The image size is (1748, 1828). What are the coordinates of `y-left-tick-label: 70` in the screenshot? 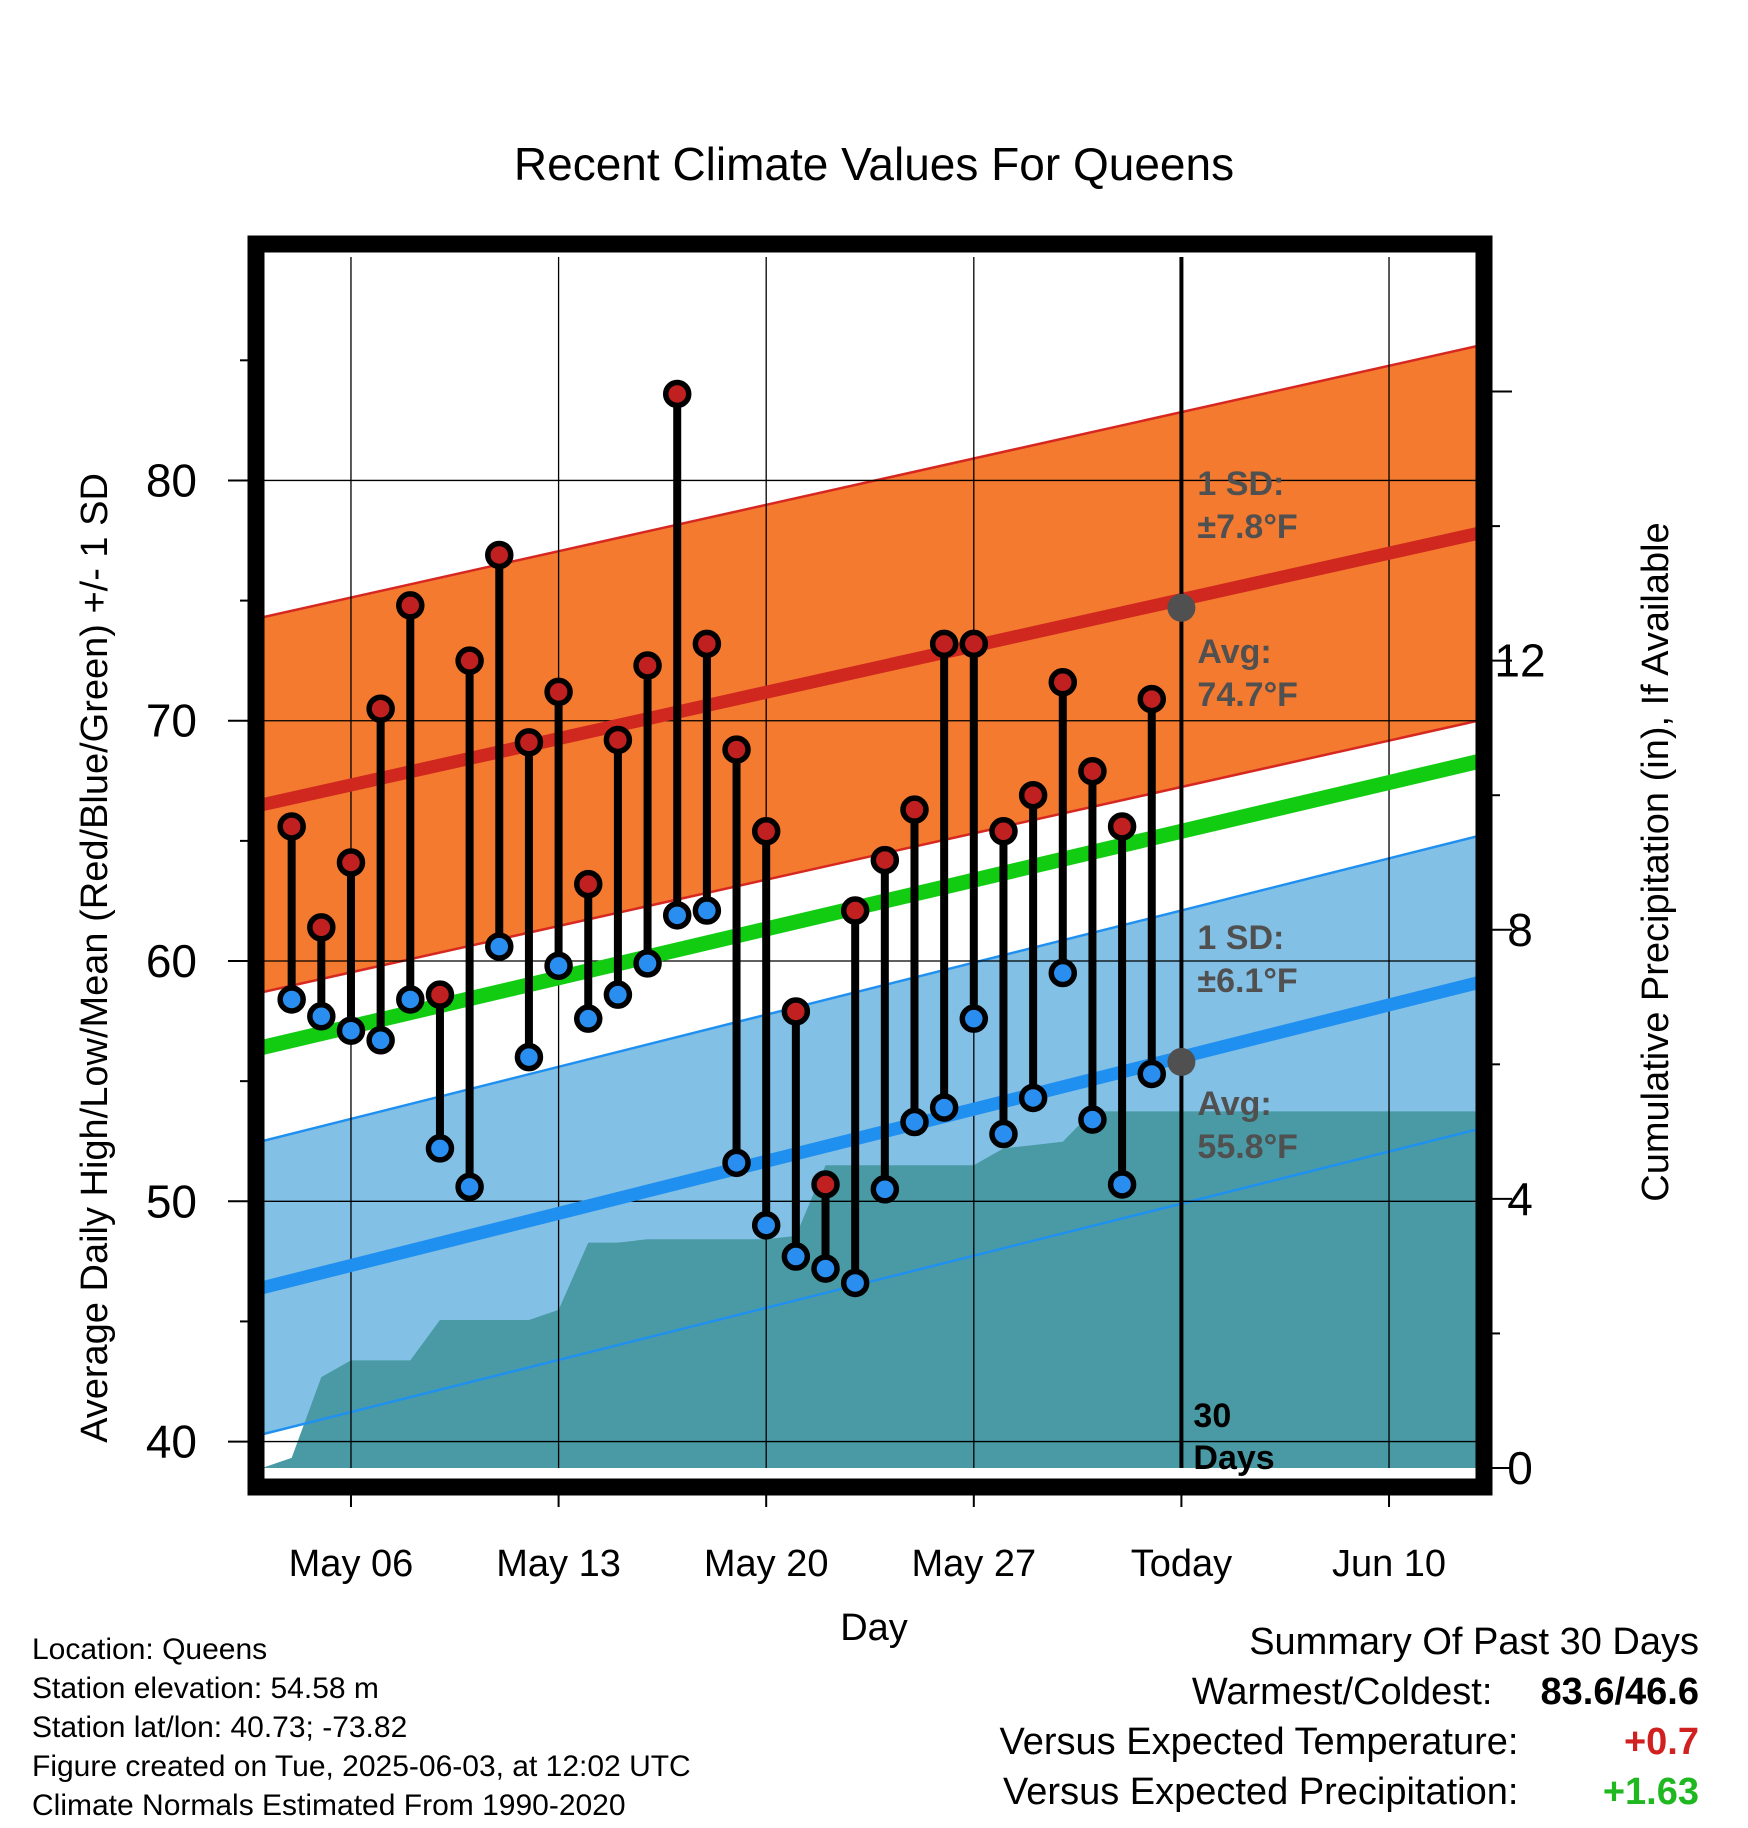 It's located at (171, 721).